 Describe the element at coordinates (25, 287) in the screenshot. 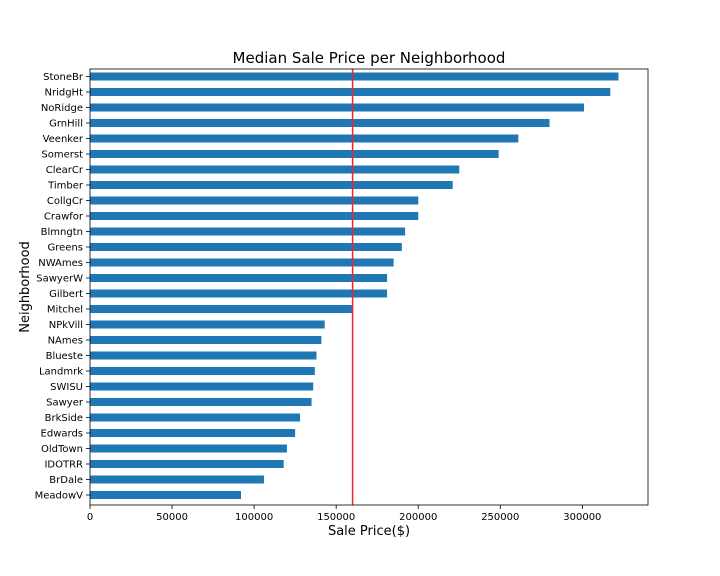

I see `y-axis-label: Neighborhood` at that location.